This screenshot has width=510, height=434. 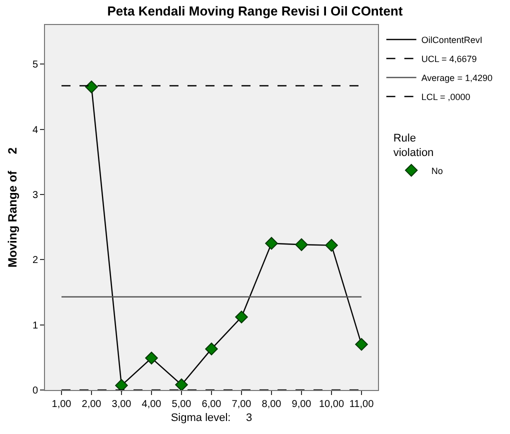 I want to click on legend-label: No, so click(x=437, y=171).